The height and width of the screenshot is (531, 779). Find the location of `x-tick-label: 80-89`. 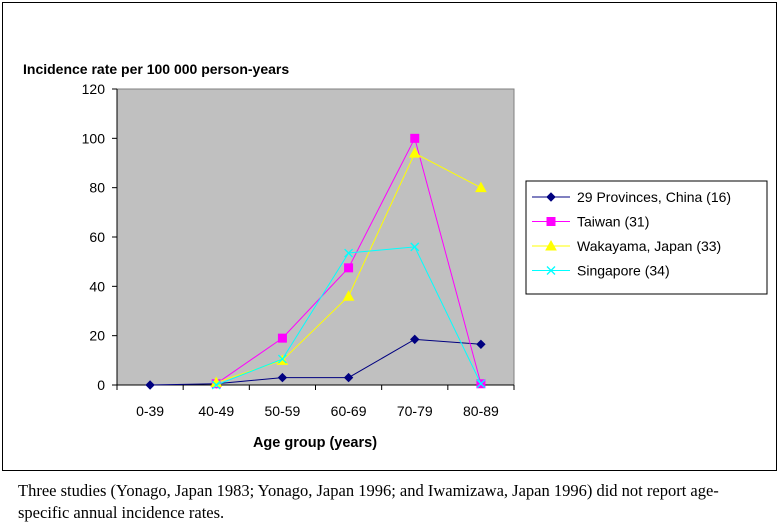

x-tick-label: 80-89 is located at coordinates (481, 411).